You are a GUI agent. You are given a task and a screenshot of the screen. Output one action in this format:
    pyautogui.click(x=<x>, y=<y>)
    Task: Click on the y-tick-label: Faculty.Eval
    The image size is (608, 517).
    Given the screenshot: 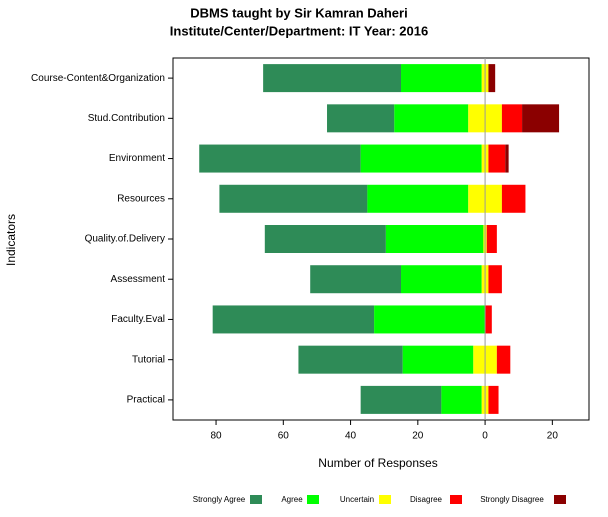 What is the action you would take?
    pyautogui.click(x=138, y=319)
    